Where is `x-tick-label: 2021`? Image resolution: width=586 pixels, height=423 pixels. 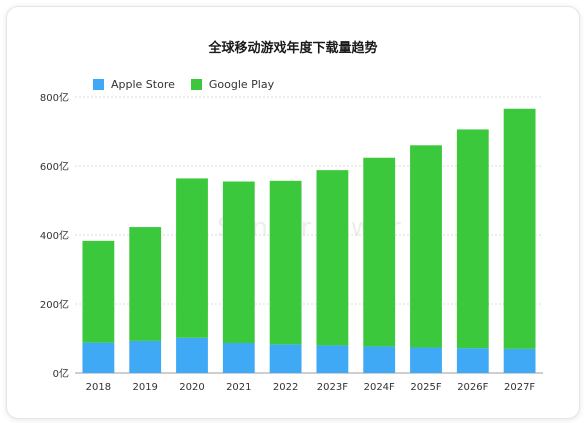 x-tick-label: 2021 is located at coordinates (238, 387).